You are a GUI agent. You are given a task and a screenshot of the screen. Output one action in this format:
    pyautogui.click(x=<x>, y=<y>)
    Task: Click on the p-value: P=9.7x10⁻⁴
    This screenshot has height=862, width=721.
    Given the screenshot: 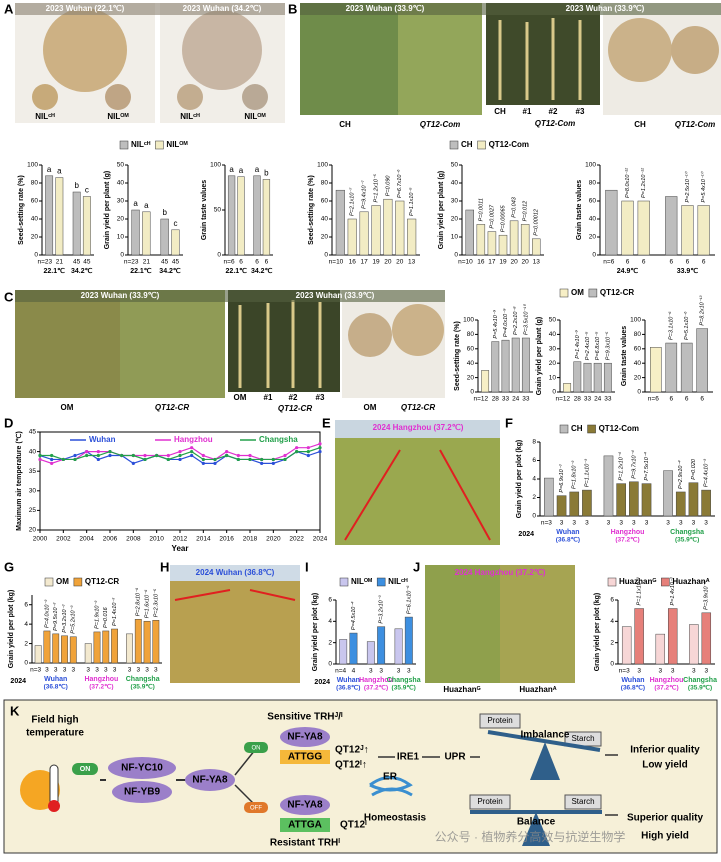 What is the action you would take?
    pyautogui.click(x=633, y=463)
    